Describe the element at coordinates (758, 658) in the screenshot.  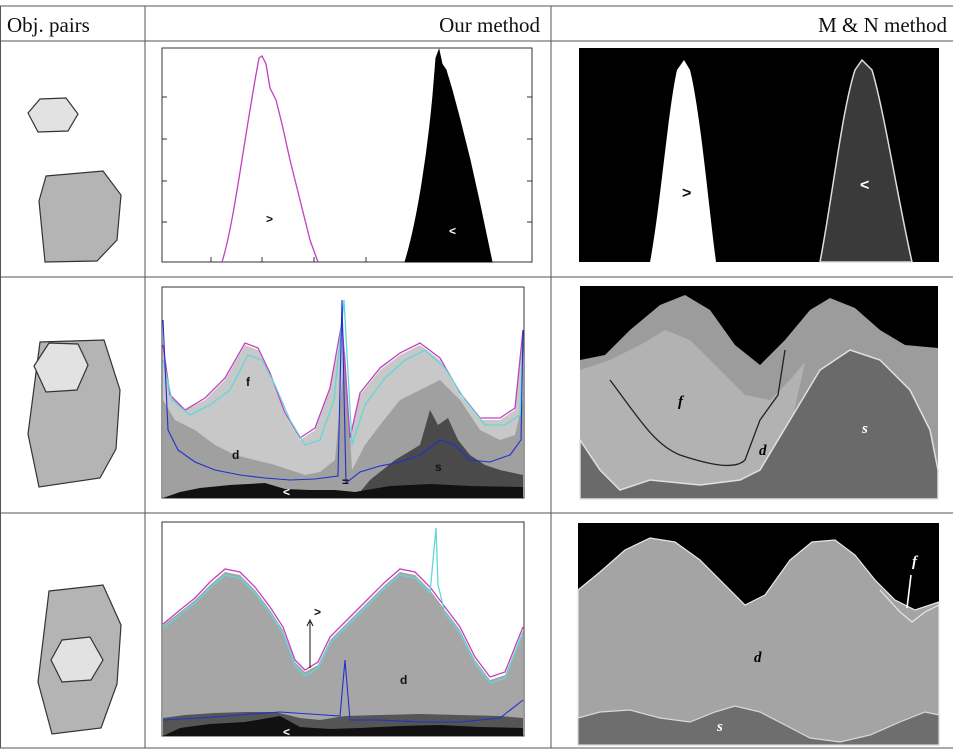
I see `mn3-label-d: d` at that location.